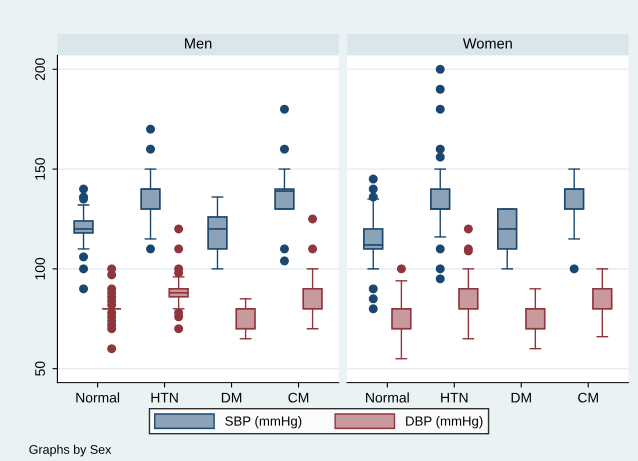  What do you see at coordinates (40, 269) in the screenshot?
I see `y-tick-label: 100` at bounding box center [40, 269].